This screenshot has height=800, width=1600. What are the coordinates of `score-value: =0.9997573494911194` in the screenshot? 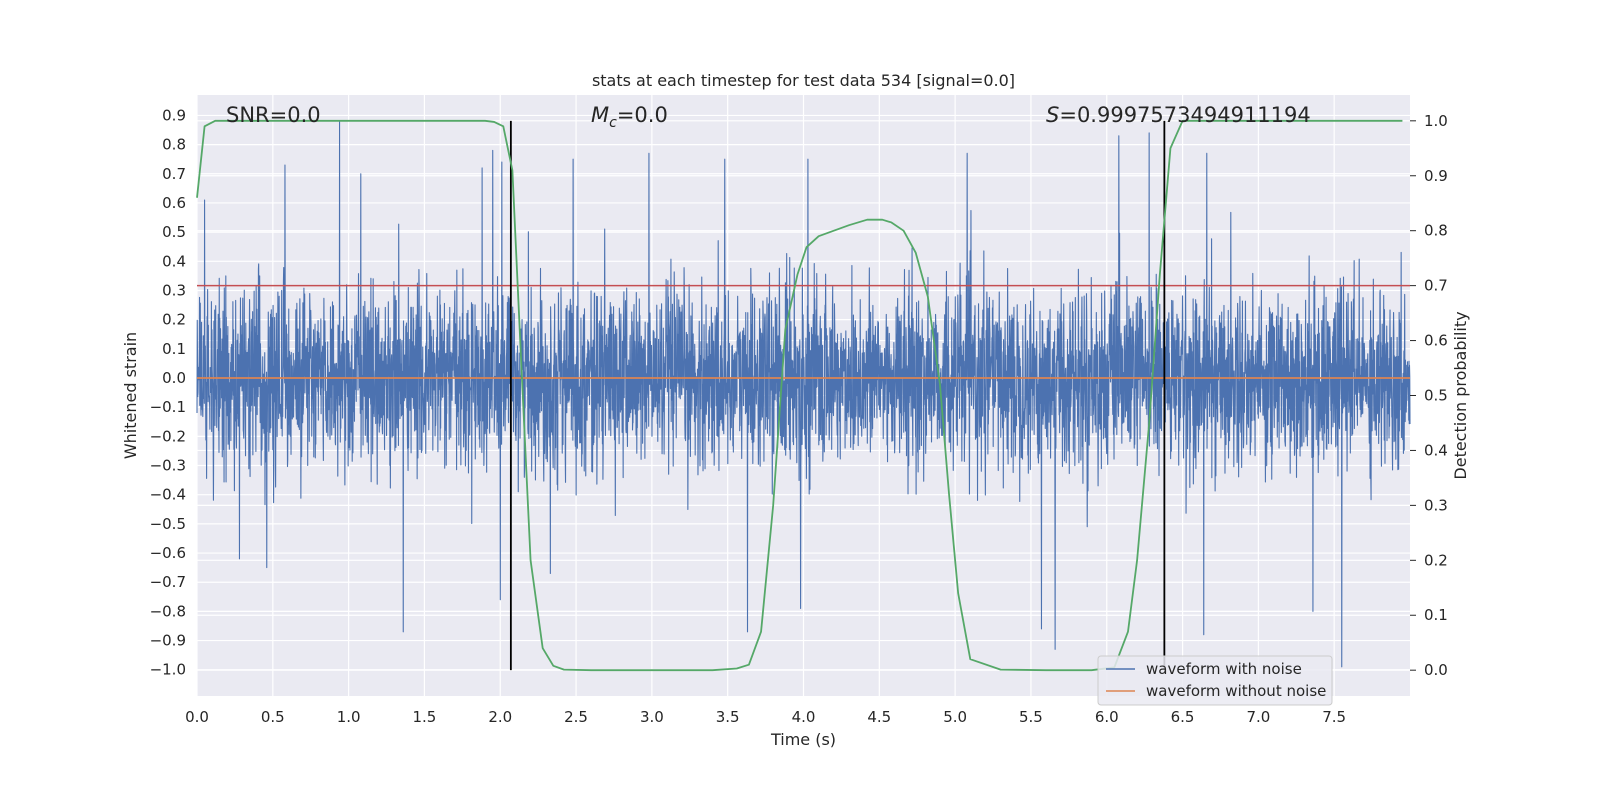 It's located at (1184, 115).